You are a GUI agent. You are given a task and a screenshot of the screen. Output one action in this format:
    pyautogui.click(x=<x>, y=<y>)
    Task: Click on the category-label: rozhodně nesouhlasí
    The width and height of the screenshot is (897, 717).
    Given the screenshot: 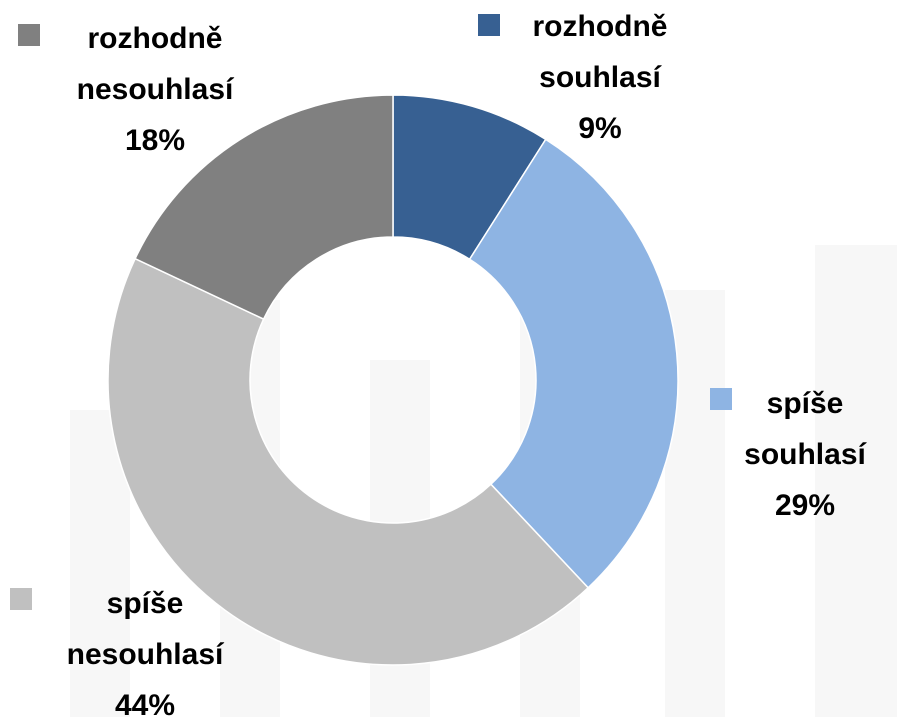 What is the action you would take?
    pyautogui.click(x=156, y=64)
    